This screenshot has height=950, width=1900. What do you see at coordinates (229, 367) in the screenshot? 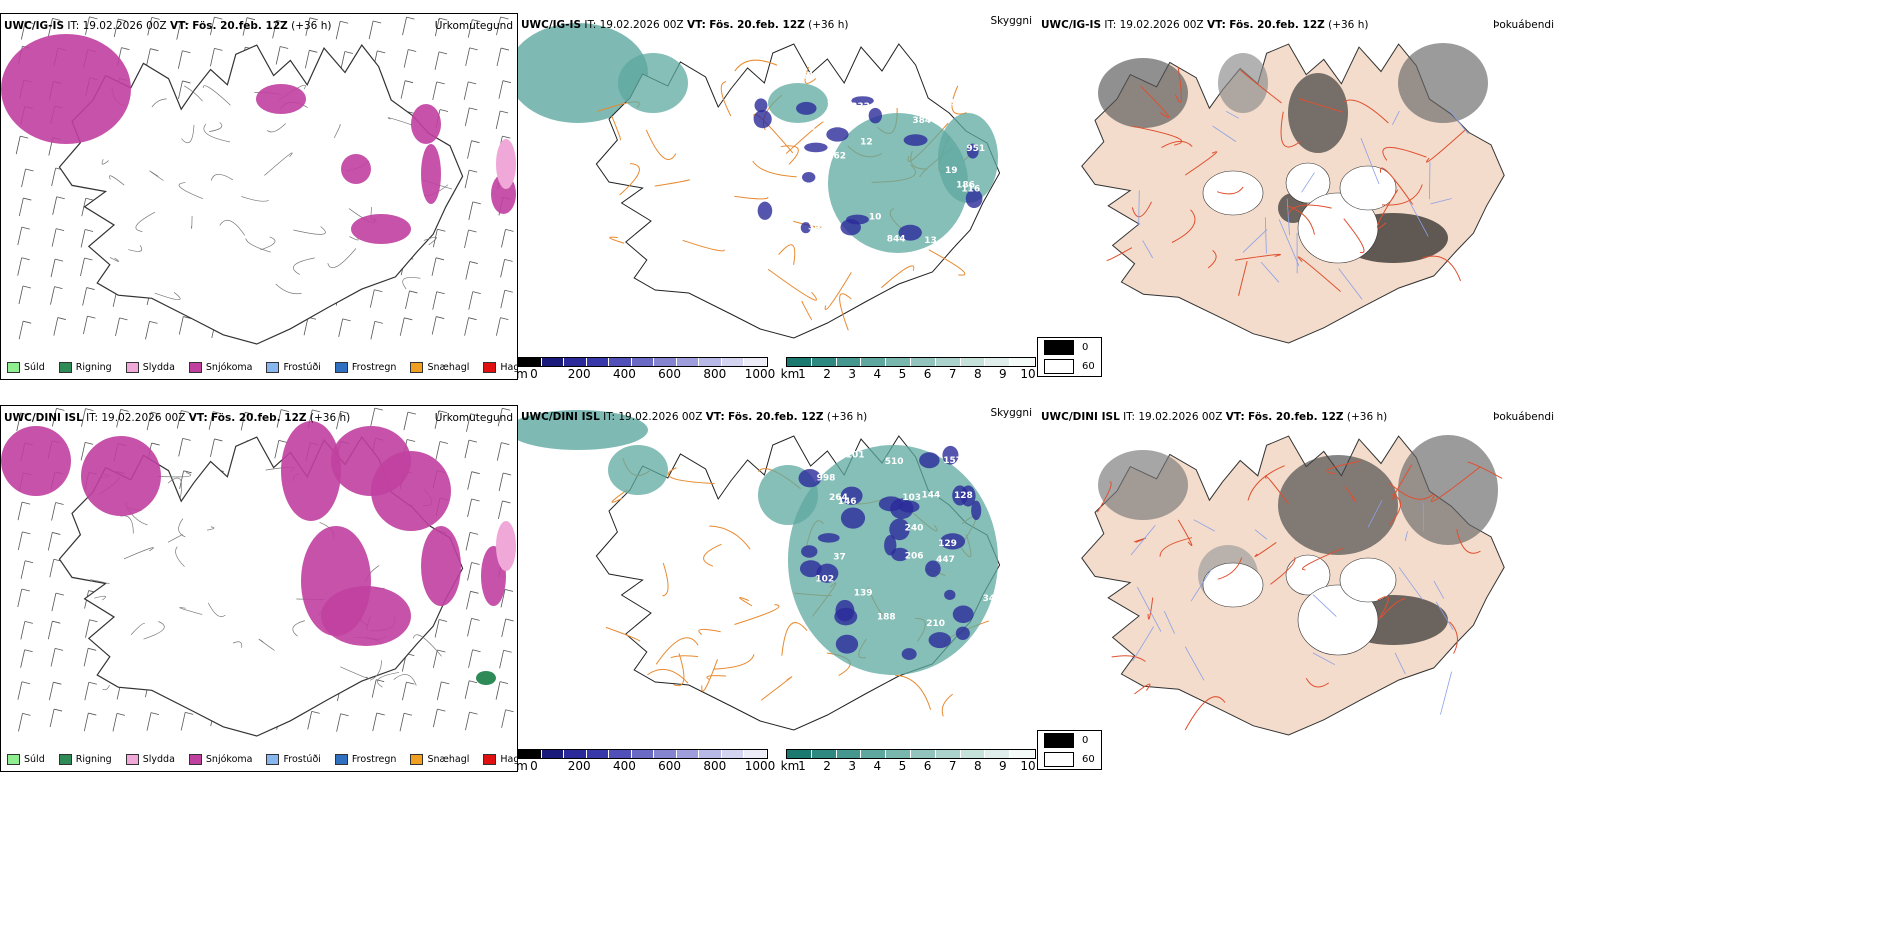
I see `legend-label: Snjókoma` at bounding box center [229, 367].